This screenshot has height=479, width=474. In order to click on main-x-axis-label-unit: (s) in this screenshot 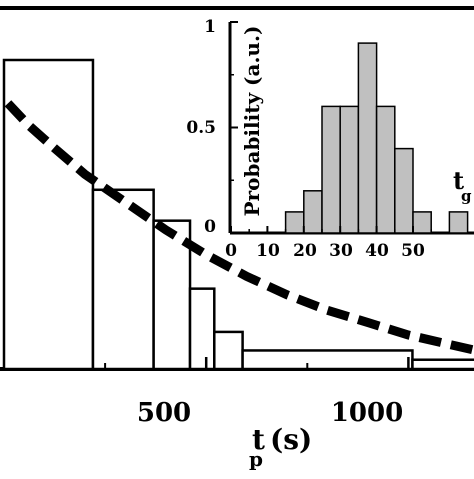, I will do `click(291, 439)`.